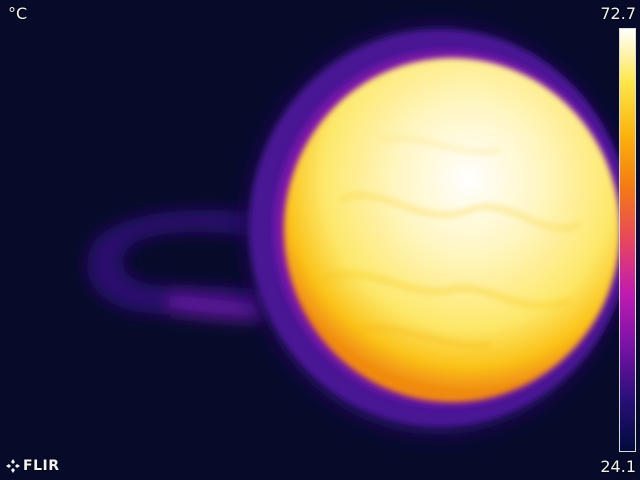 The height and width of the screenshot is (480, 640). Describe the element at coordinates (41, 466) in the screenshot. I see `brand-name: FLIR` at that location.